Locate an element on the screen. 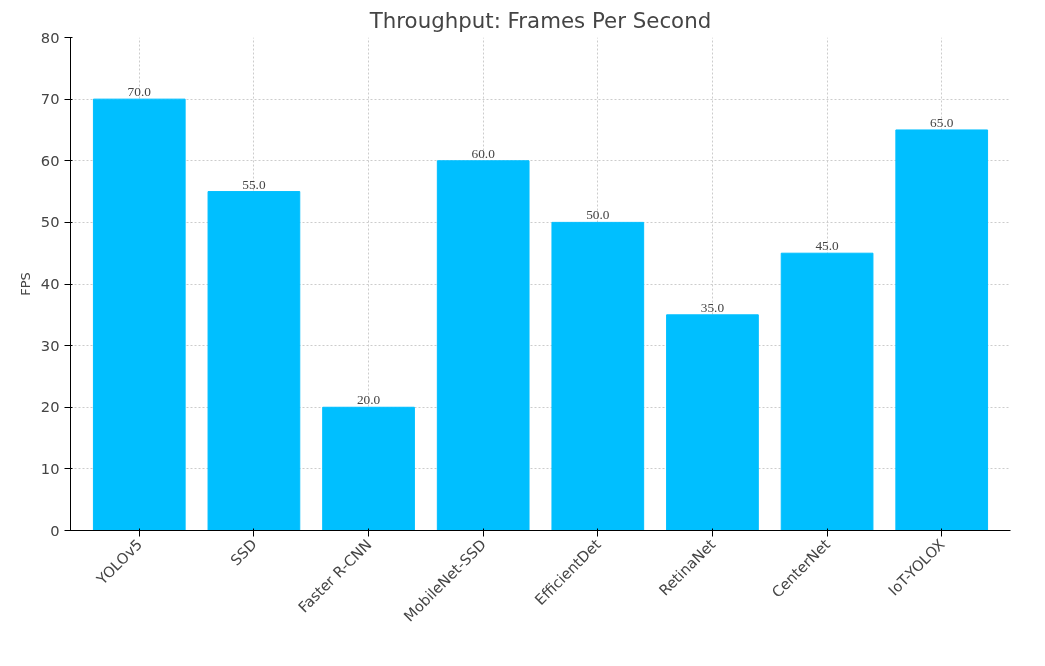  data-label: 70.0 is located at coordinates (139, 92).